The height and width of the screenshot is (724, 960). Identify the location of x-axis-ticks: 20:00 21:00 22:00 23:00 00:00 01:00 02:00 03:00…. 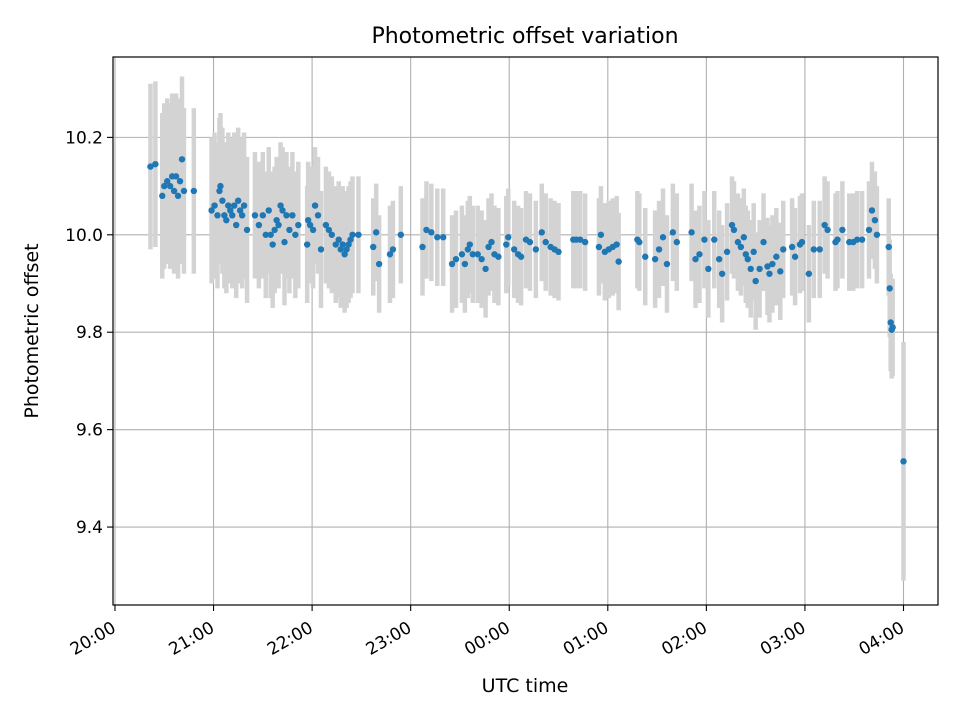
(487, 632).